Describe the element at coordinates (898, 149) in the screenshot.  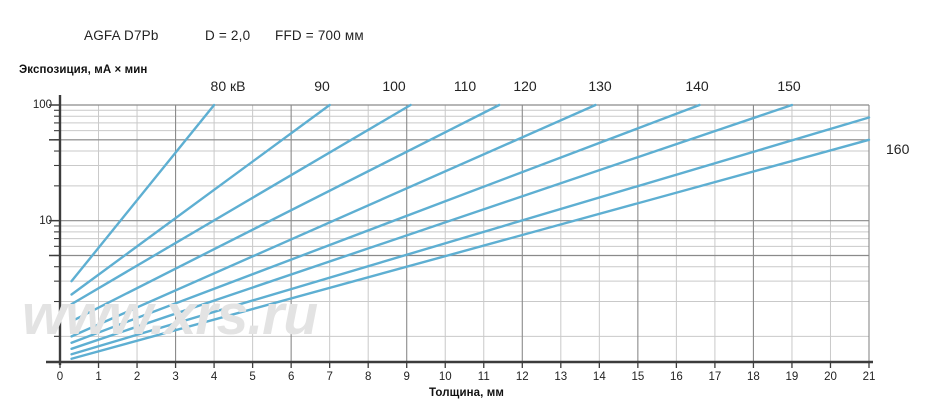
I see `series-label-160: 160` at that location.